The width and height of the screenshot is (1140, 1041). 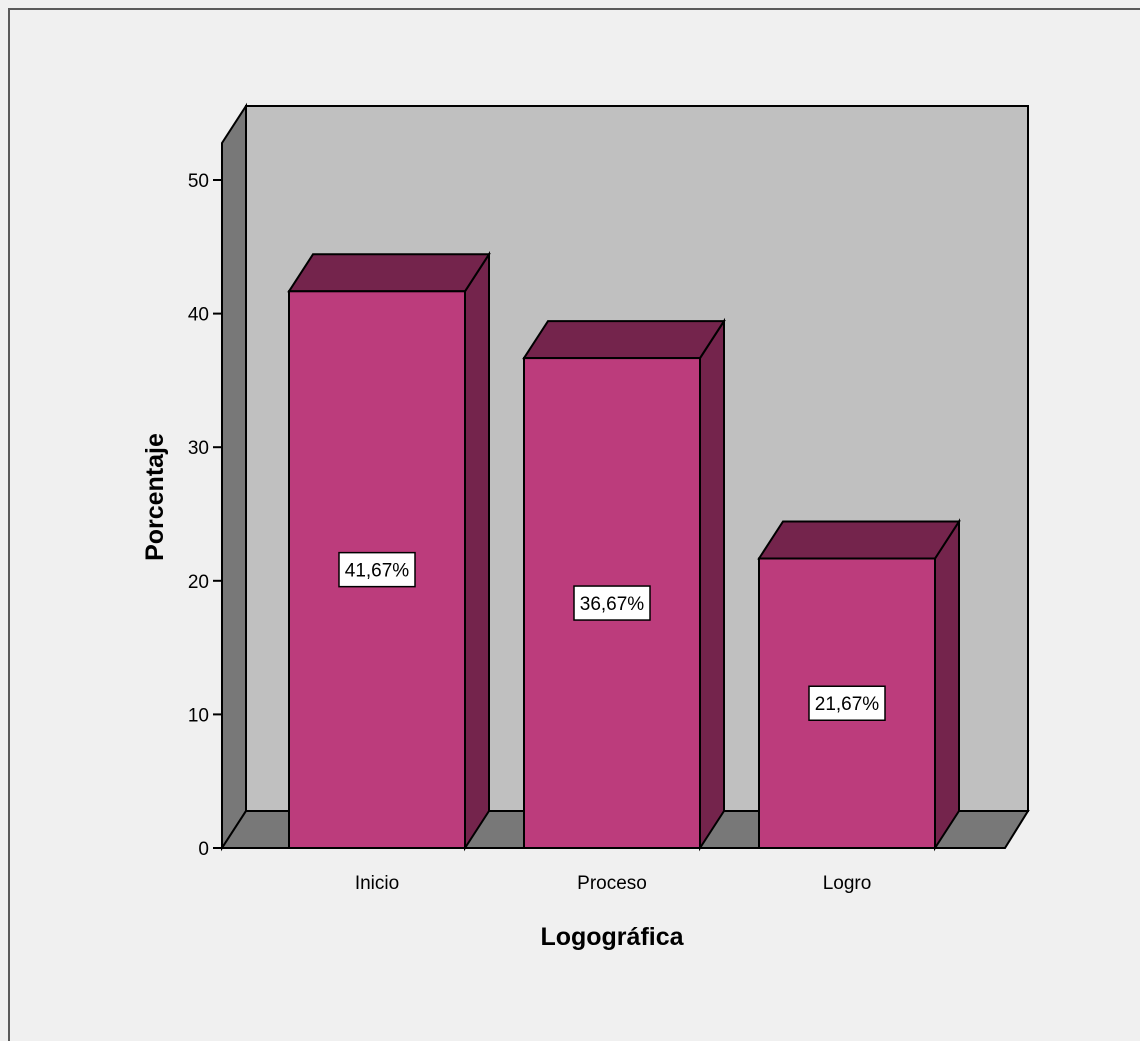 What do you see at coordinates (198, 582) in the screenshot?
I see `y-tick-label: 20` at bounding box center [198, 582].